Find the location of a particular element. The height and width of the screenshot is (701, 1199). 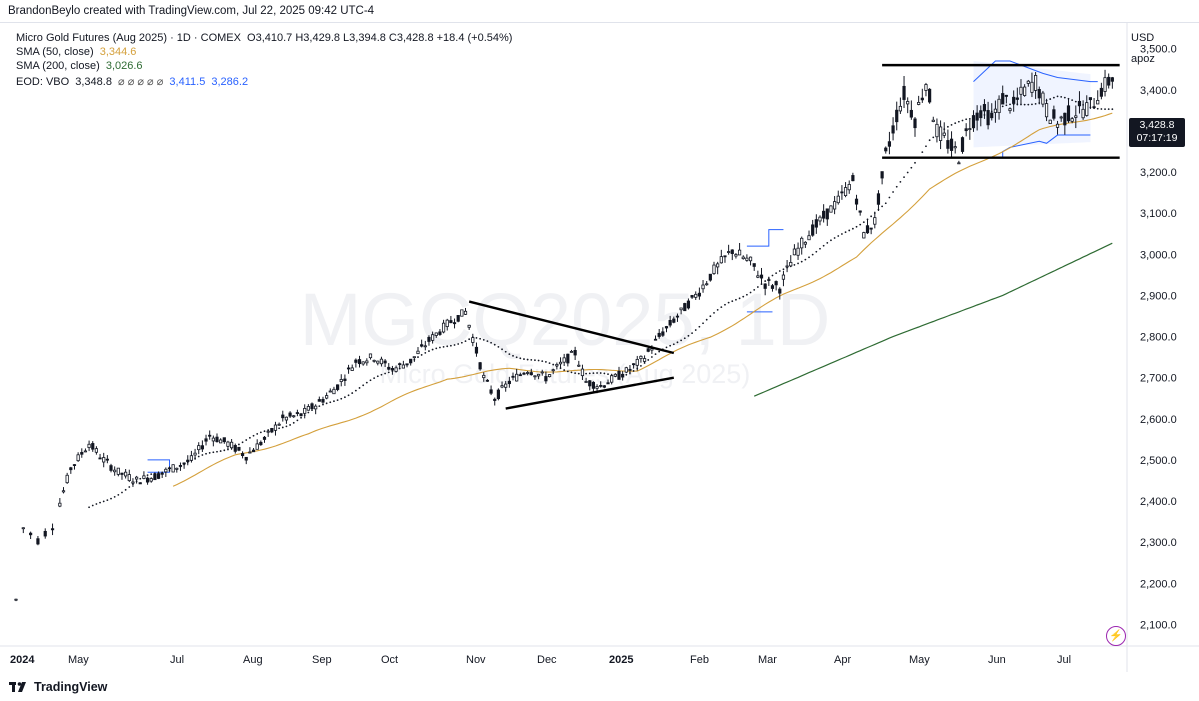

bolt-icon: ⚡ is located at coordinates (1116, 636).